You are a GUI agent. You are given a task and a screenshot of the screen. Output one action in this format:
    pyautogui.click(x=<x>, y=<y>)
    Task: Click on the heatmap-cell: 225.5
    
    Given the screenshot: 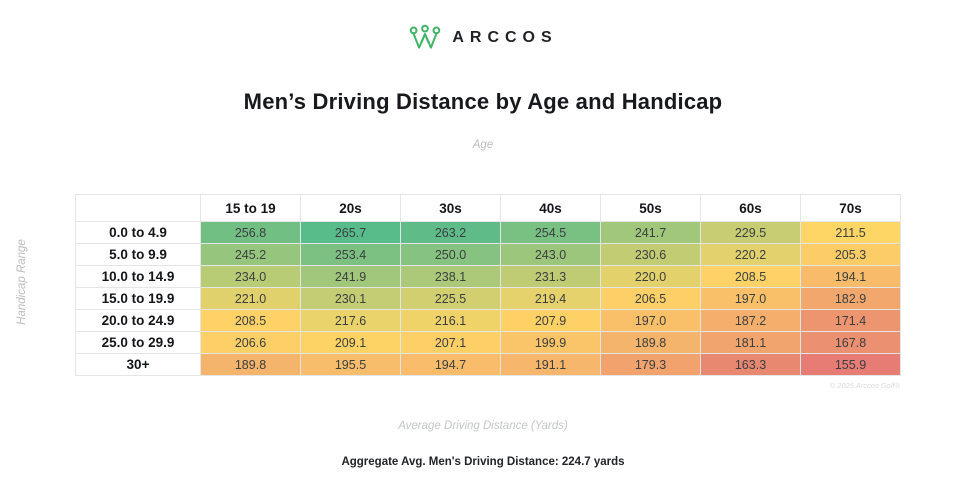 What is the action you would take?
    pyautogui.click(x=450, y=298)
    